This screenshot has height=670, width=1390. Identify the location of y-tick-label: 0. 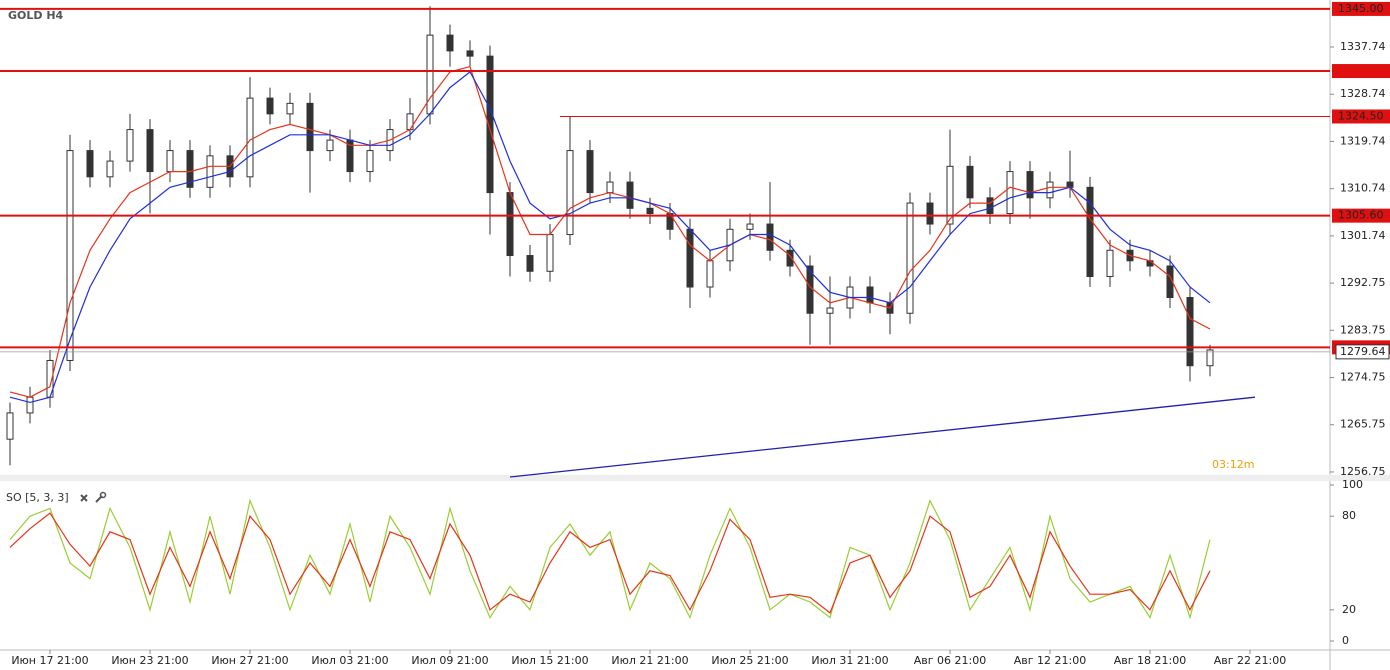
(1345, 640).